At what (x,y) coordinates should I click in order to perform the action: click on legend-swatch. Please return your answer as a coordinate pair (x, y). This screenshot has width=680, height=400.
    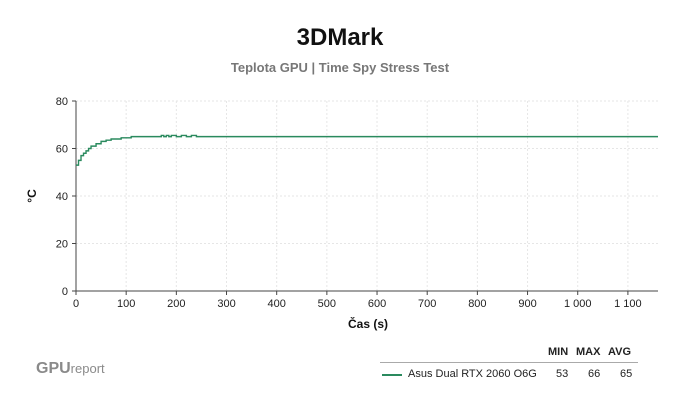
    Looking at the image, I should click on (392, 375).